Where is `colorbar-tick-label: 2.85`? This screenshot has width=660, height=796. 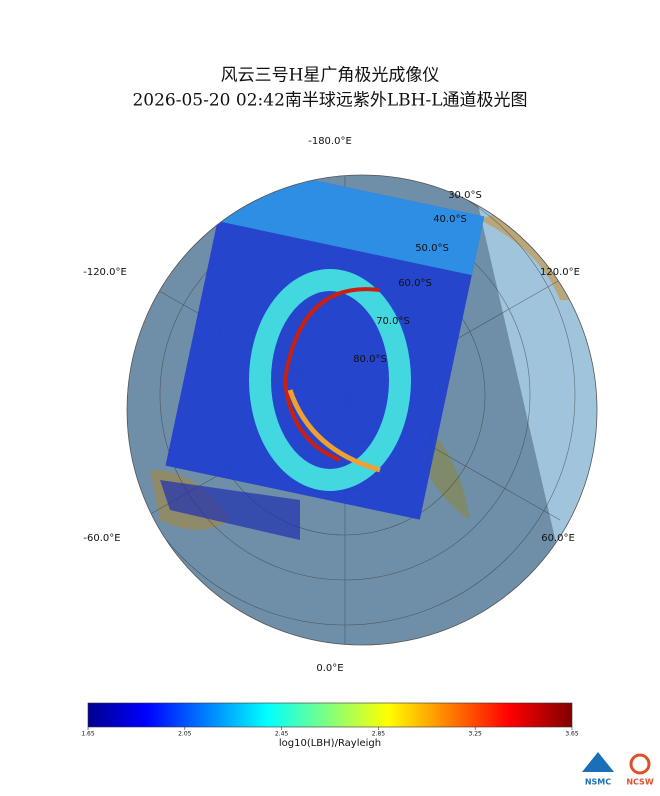
colorbar-tick-label: 2.85 is located at coordinates (379, 734).